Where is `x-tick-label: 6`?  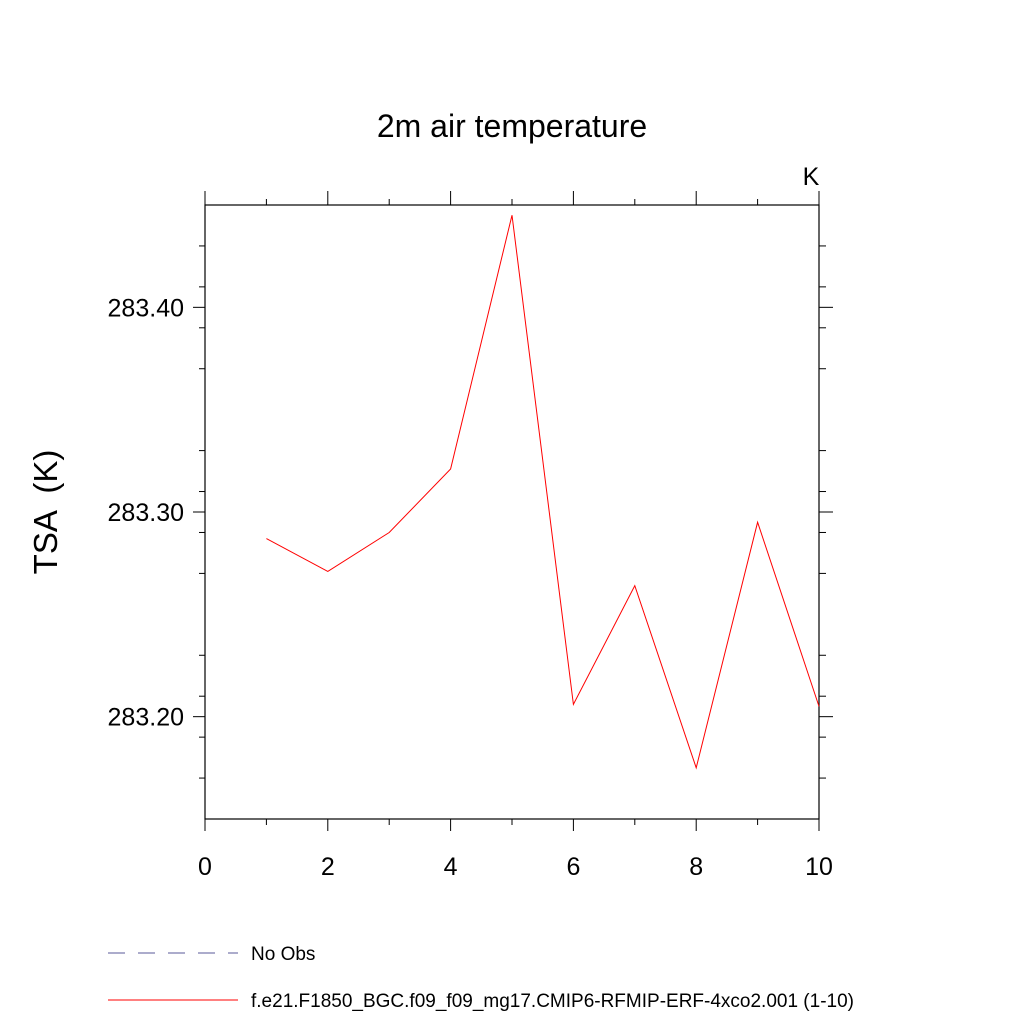 x-tick-label: 6 is located at coordinates (573, 867).